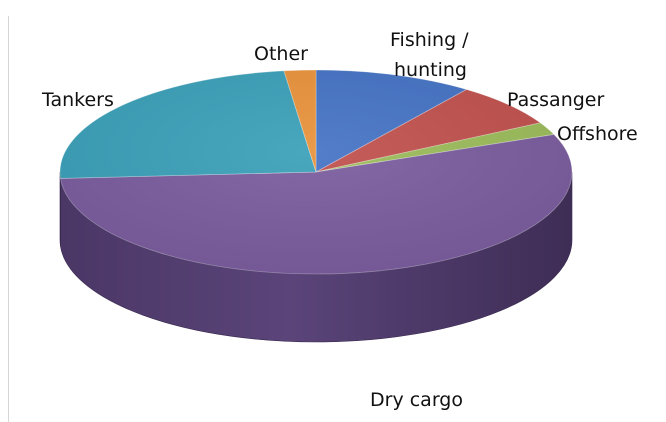  What do you see at coordinates (416, 400) in the screenshot?
I see `pie-label-dry-cargo: Dry cargo` at bounding box center [416, 400].